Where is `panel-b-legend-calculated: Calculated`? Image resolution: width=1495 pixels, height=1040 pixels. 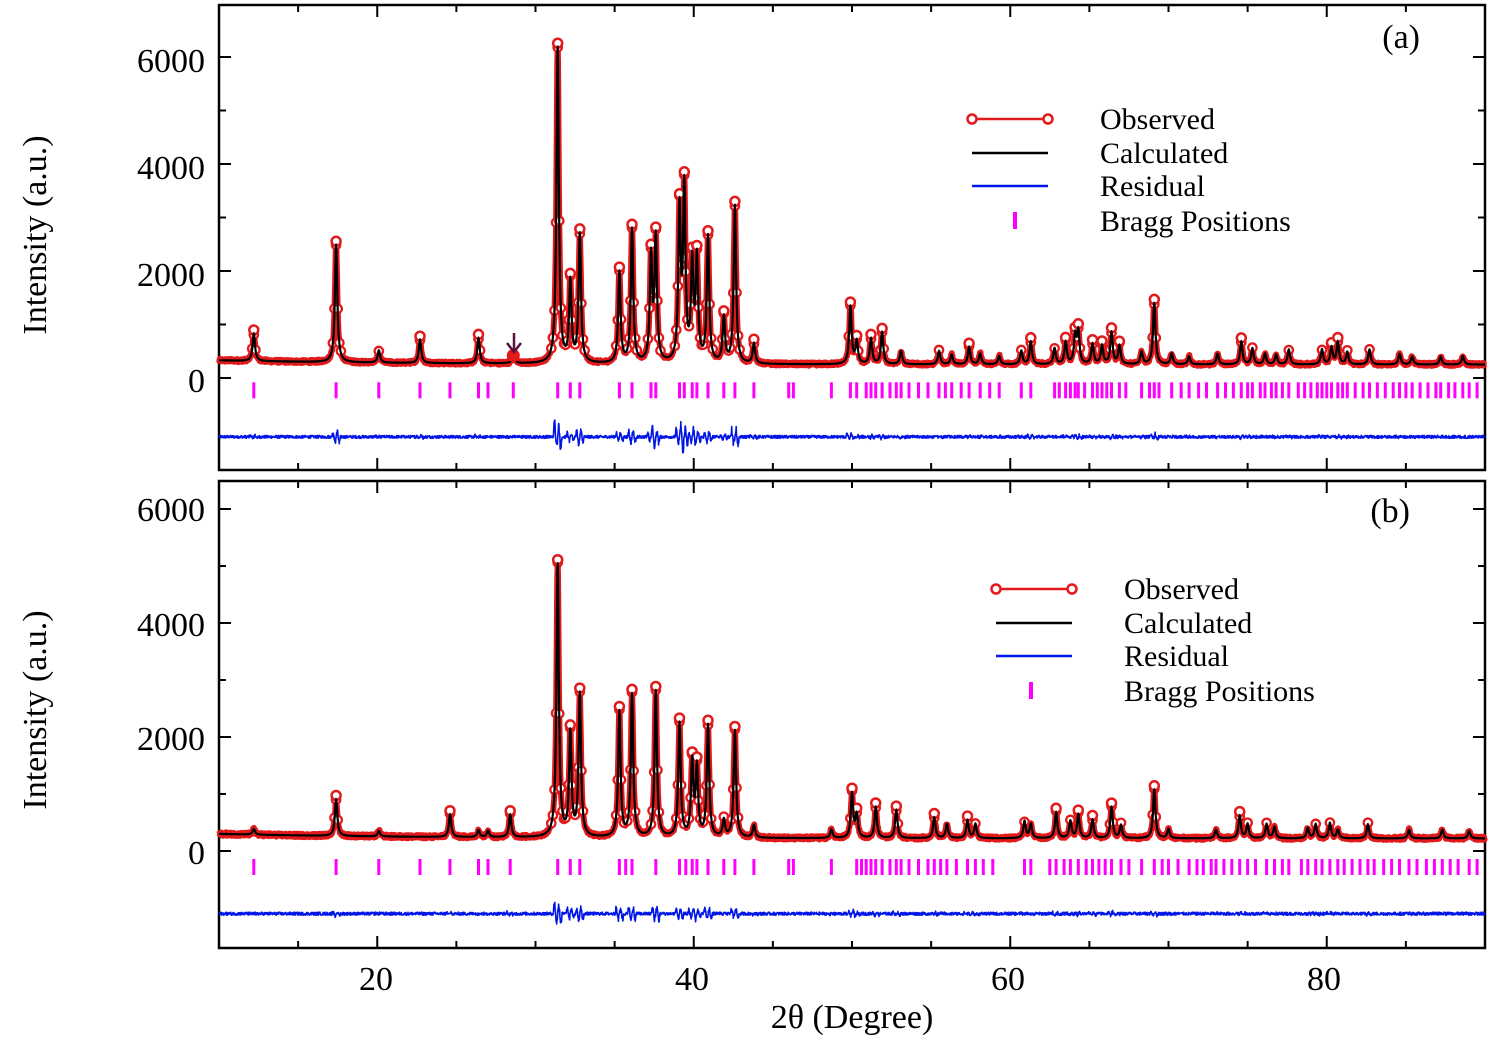 panel-b-legend-calculated: Calculated is located at coordinates (1124, 623).